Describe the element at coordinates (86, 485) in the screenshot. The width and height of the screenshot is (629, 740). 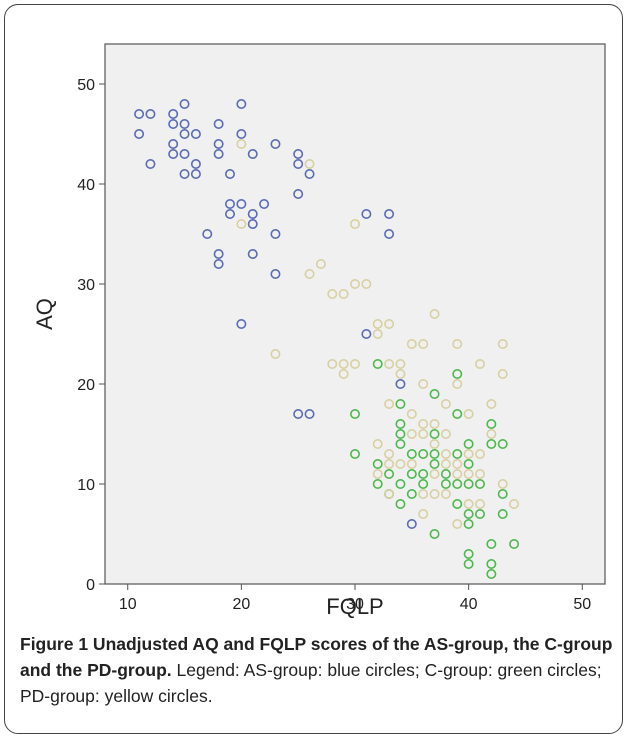
I see `y-tick-label: 10` at that location.